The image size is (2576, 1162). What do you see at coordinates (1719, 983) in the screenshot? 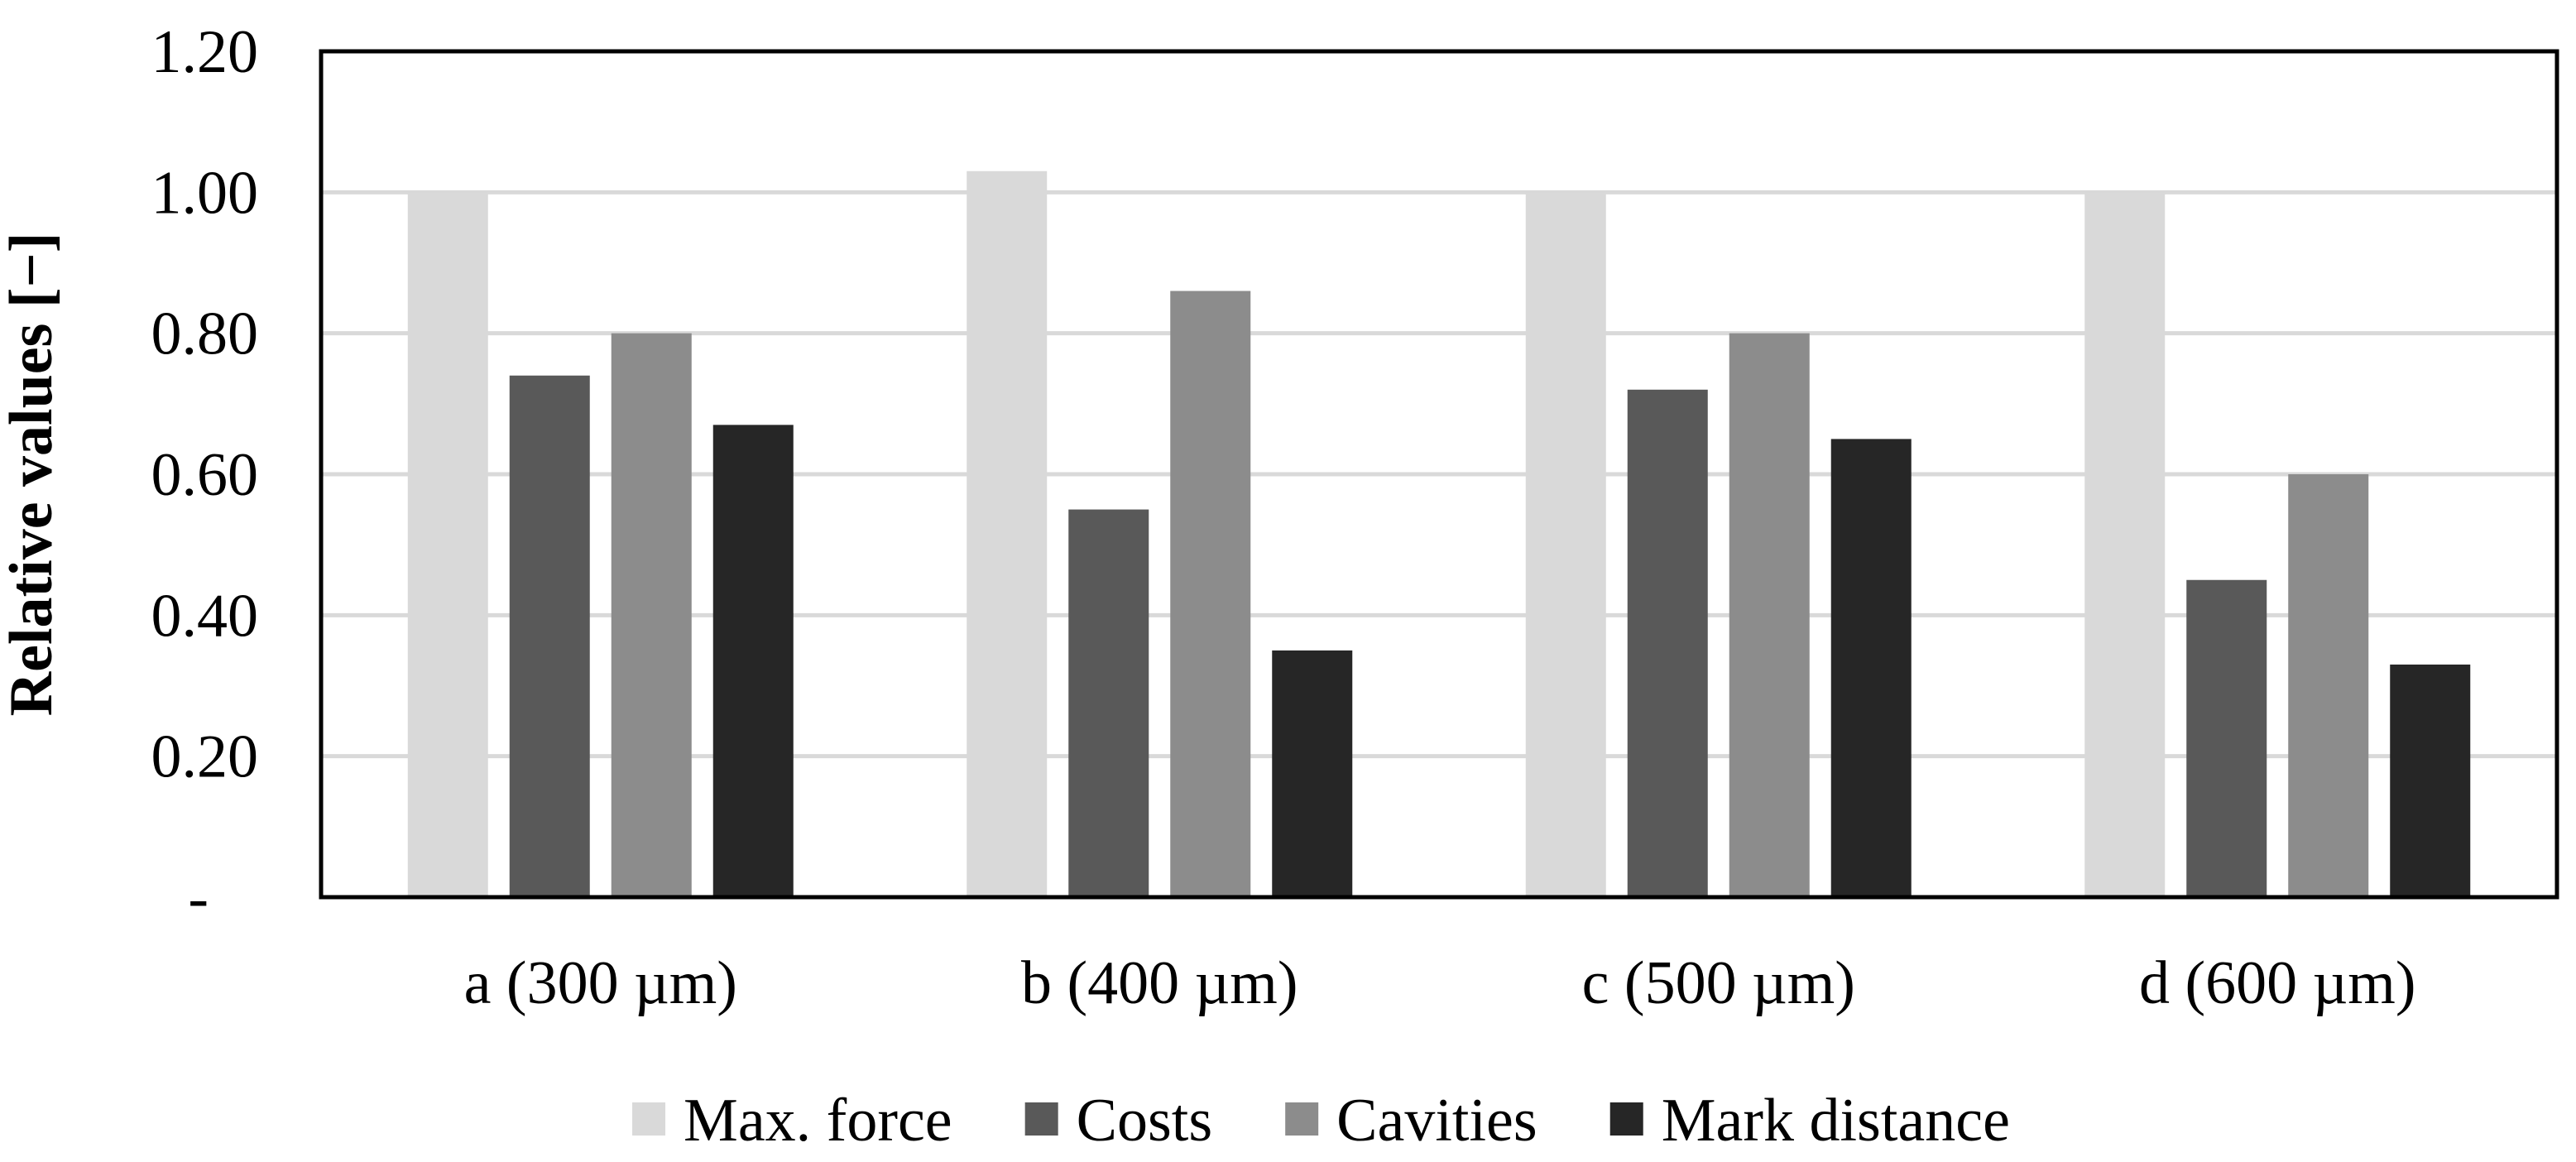
I see `x-tick-label: c (500 µm)` at bounding box center [1719, 983].